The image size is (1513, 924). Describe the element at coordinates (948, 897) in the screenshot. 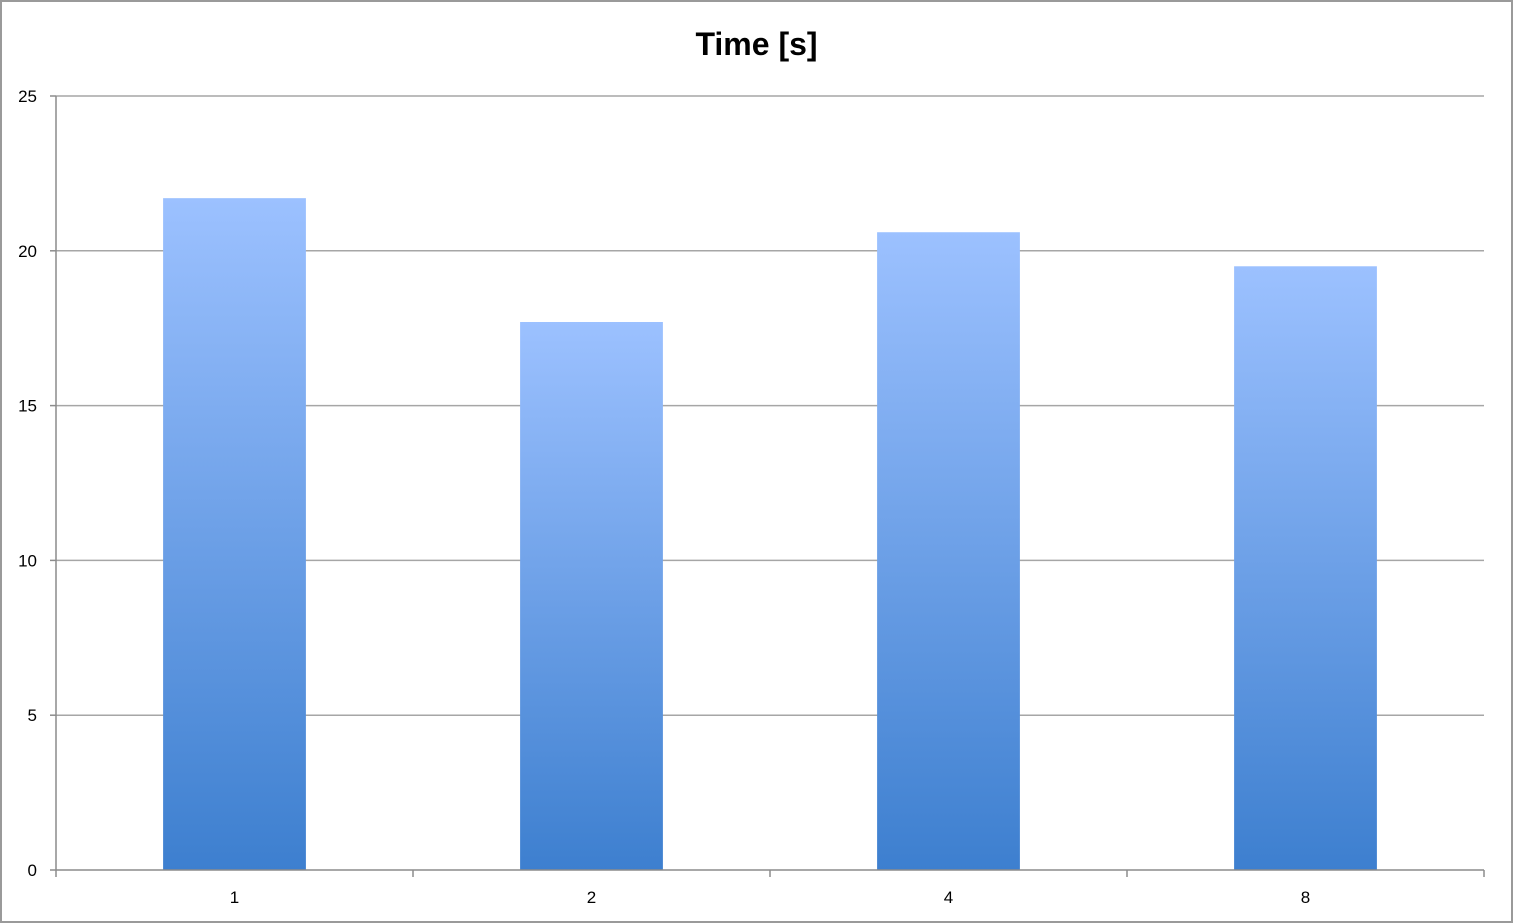

I see `x-tick-label: 4` at that location.